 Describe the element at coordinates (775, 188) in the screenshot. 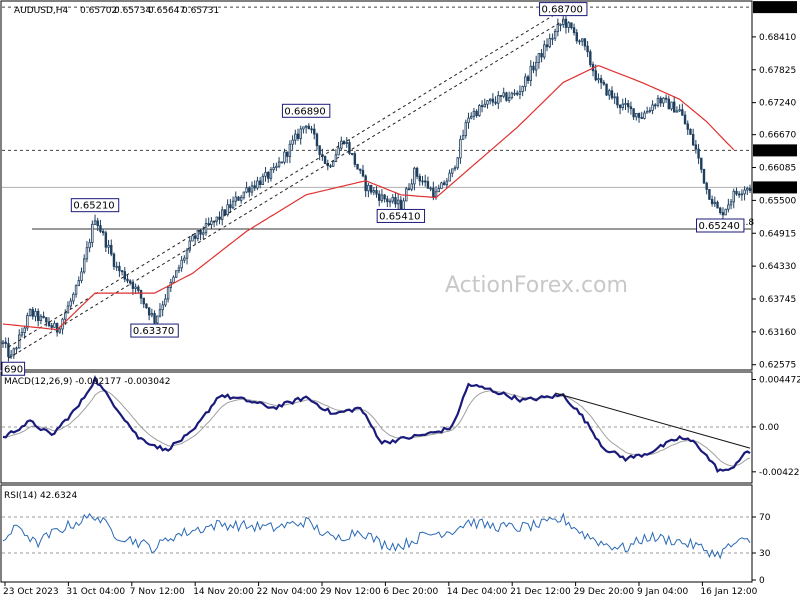

I see `price-label-text: 0.65731` at that location.